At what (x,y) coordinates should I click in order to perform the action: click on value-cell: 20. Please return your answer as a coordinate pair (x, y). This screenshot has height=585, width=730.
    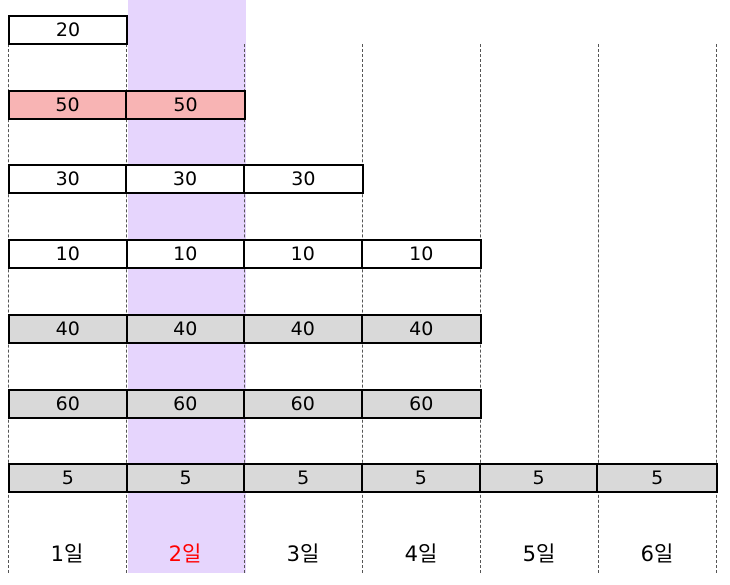
    Looking at the image, I should click on (68, 30).